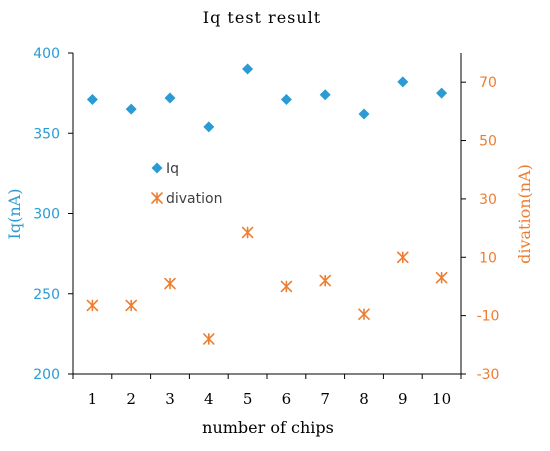 This screenshot has height=451, width=550. What do you see at coordinates (488, 83) in the screenshot?
I see `y-right-tick-label: 70` at bounding box center [488, 83].